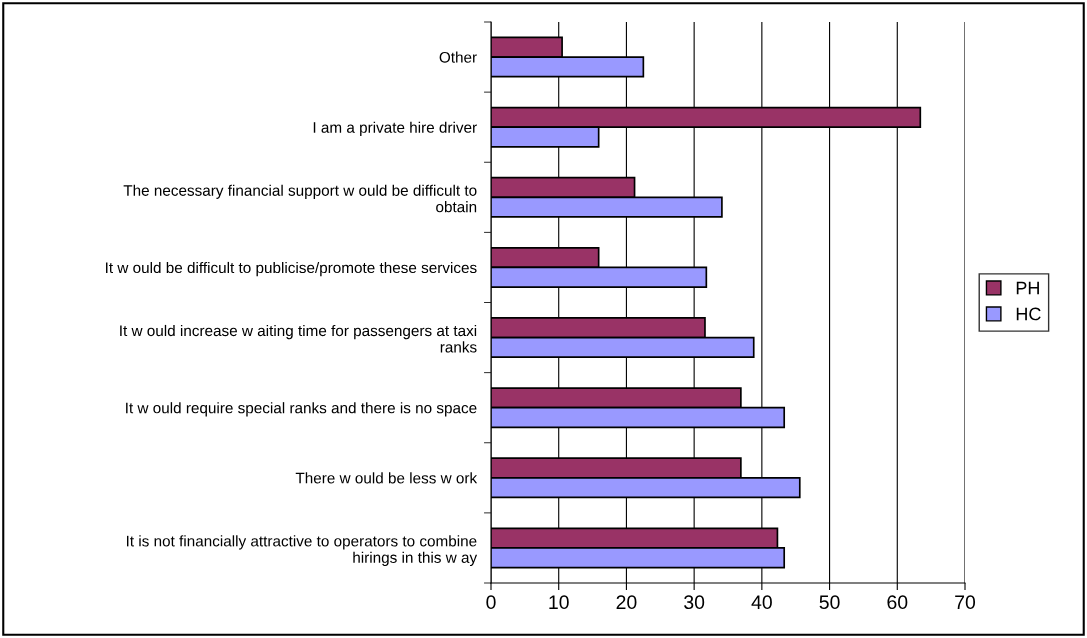  Describe the element at coordinates (395, 128) in the screenshot. I see `y-tick-label: I am a private hire driver` at that location.